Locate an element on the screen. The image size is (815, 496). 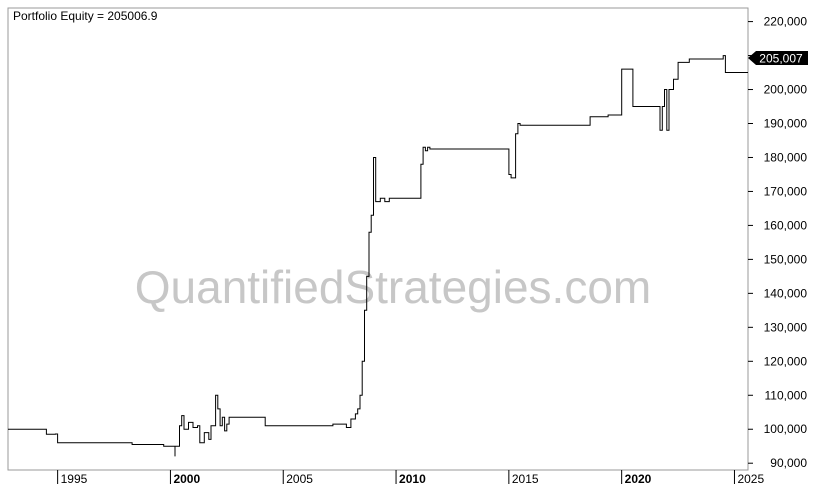
x-tick-label: 2010 is located at coordinates (412, 479).